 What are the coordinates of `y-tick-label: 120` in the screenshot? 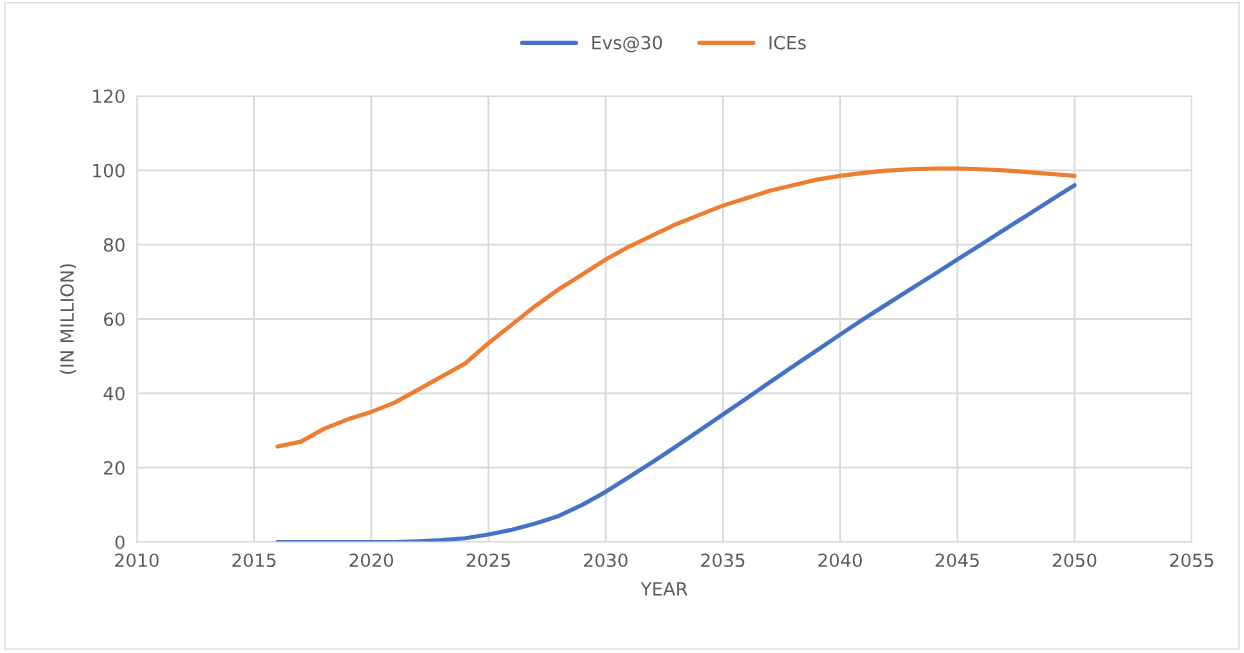 It's located at (109, 96).